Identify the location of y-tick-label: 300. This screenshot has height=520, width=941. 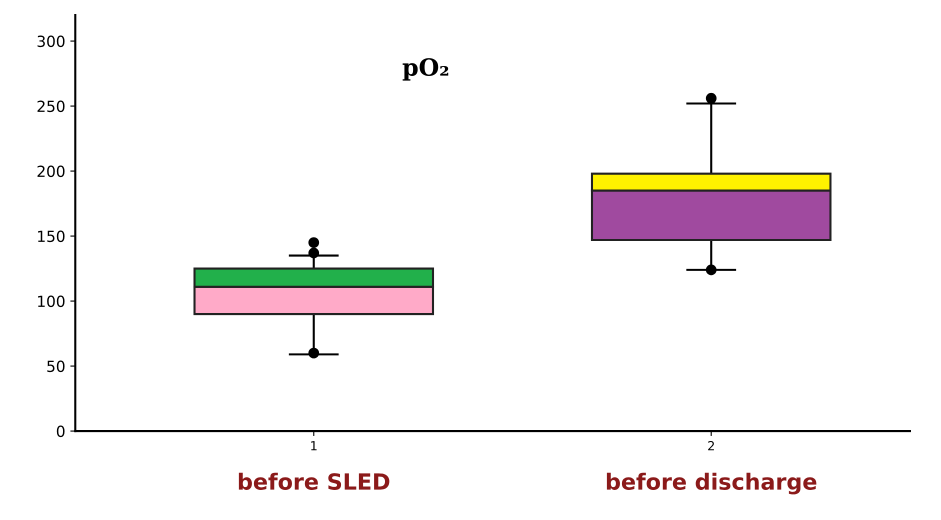
(51, 42).